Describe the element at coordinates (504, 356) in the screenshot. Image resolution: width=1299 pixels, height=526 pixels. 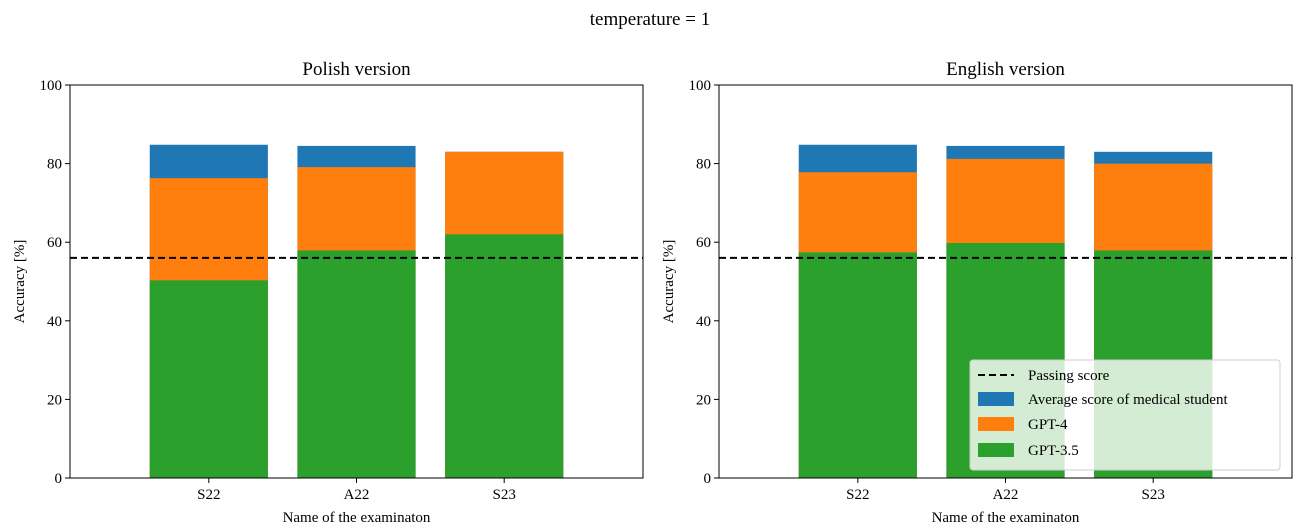
I see `bar-gpt35-s23` at that location.